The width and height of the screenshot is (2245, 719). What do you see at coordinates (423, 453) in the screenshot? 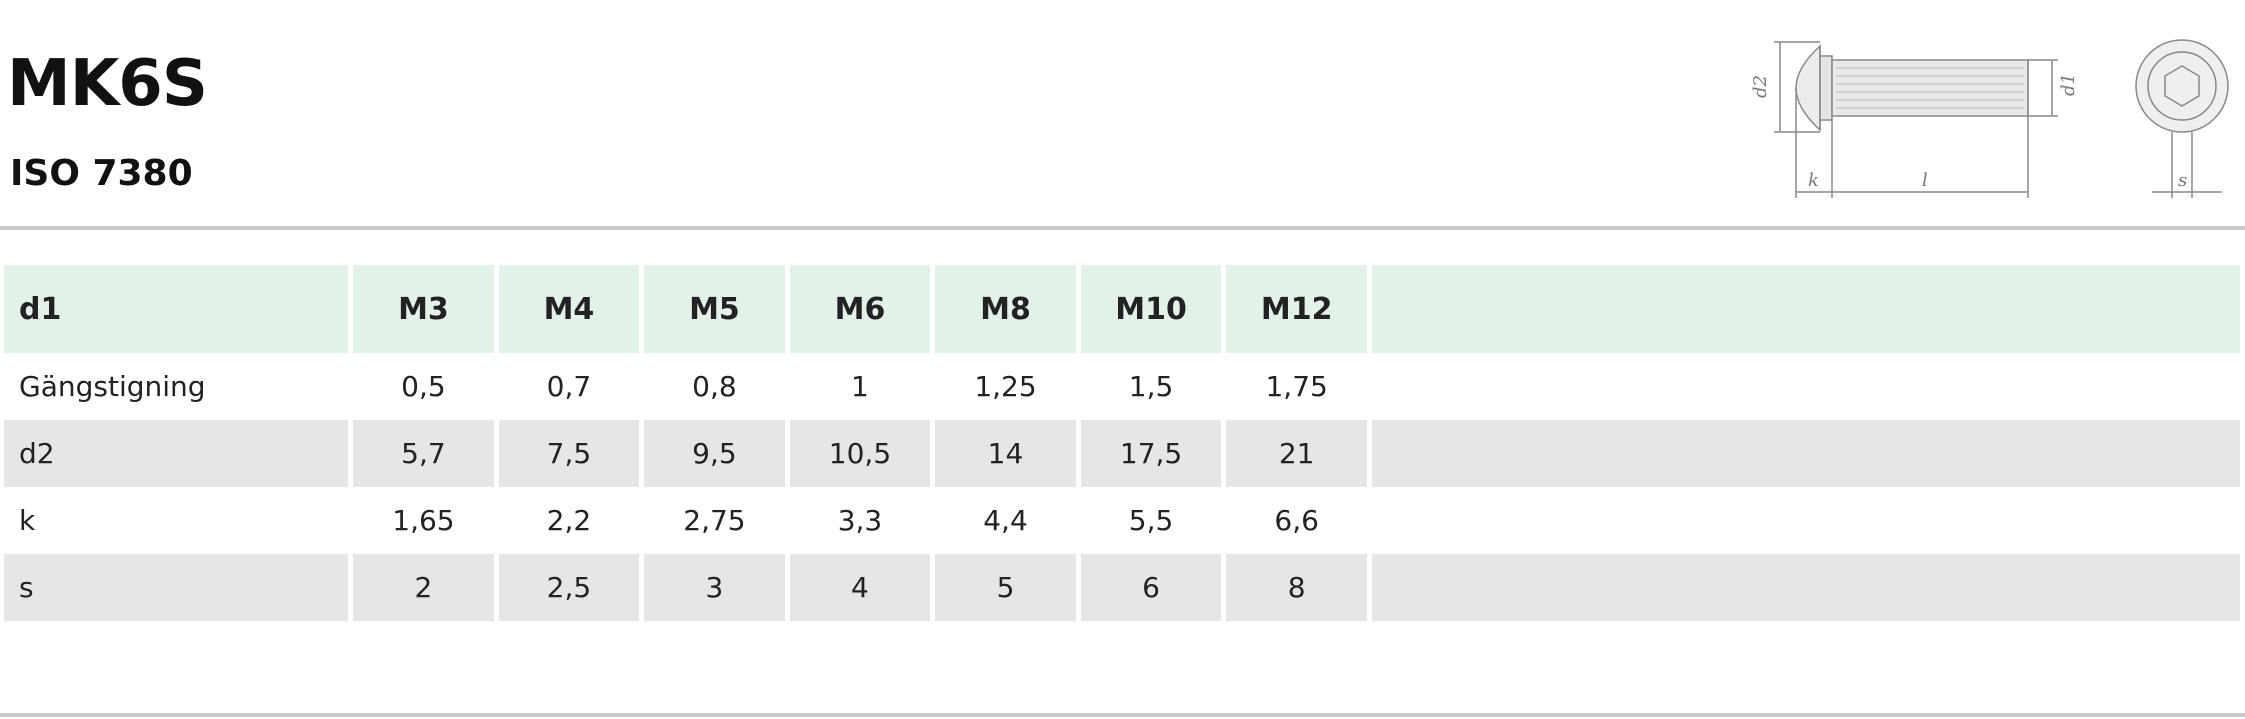
I see `table-cell: 5,7` at bounding box center [423, 453].